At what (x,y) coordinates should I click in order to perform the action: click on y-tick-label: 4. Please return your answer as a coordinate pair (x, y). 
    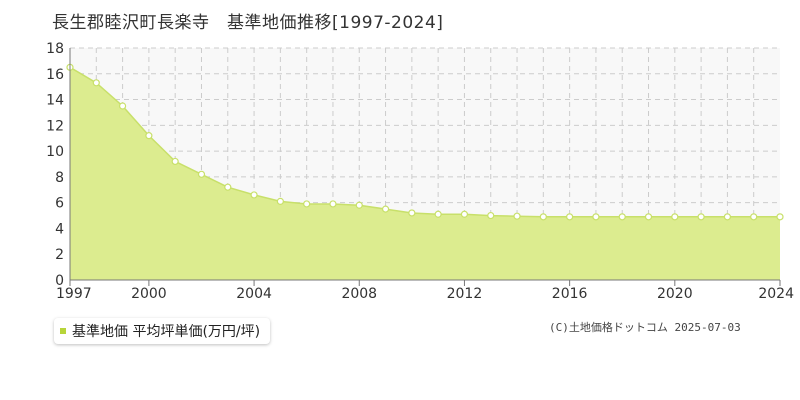
    Looking at the image, I should click on (59, 229).